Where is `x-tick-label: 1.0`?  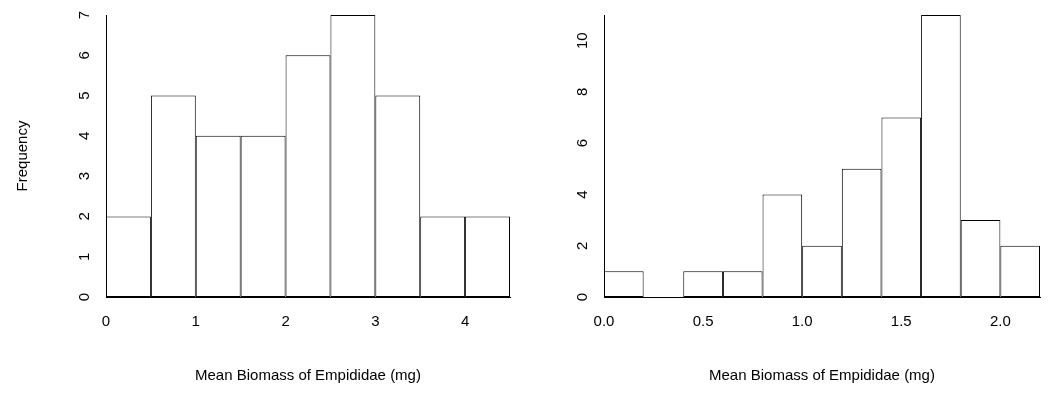 x-tick-label: 1.0 is located at coordinates (802, 321).